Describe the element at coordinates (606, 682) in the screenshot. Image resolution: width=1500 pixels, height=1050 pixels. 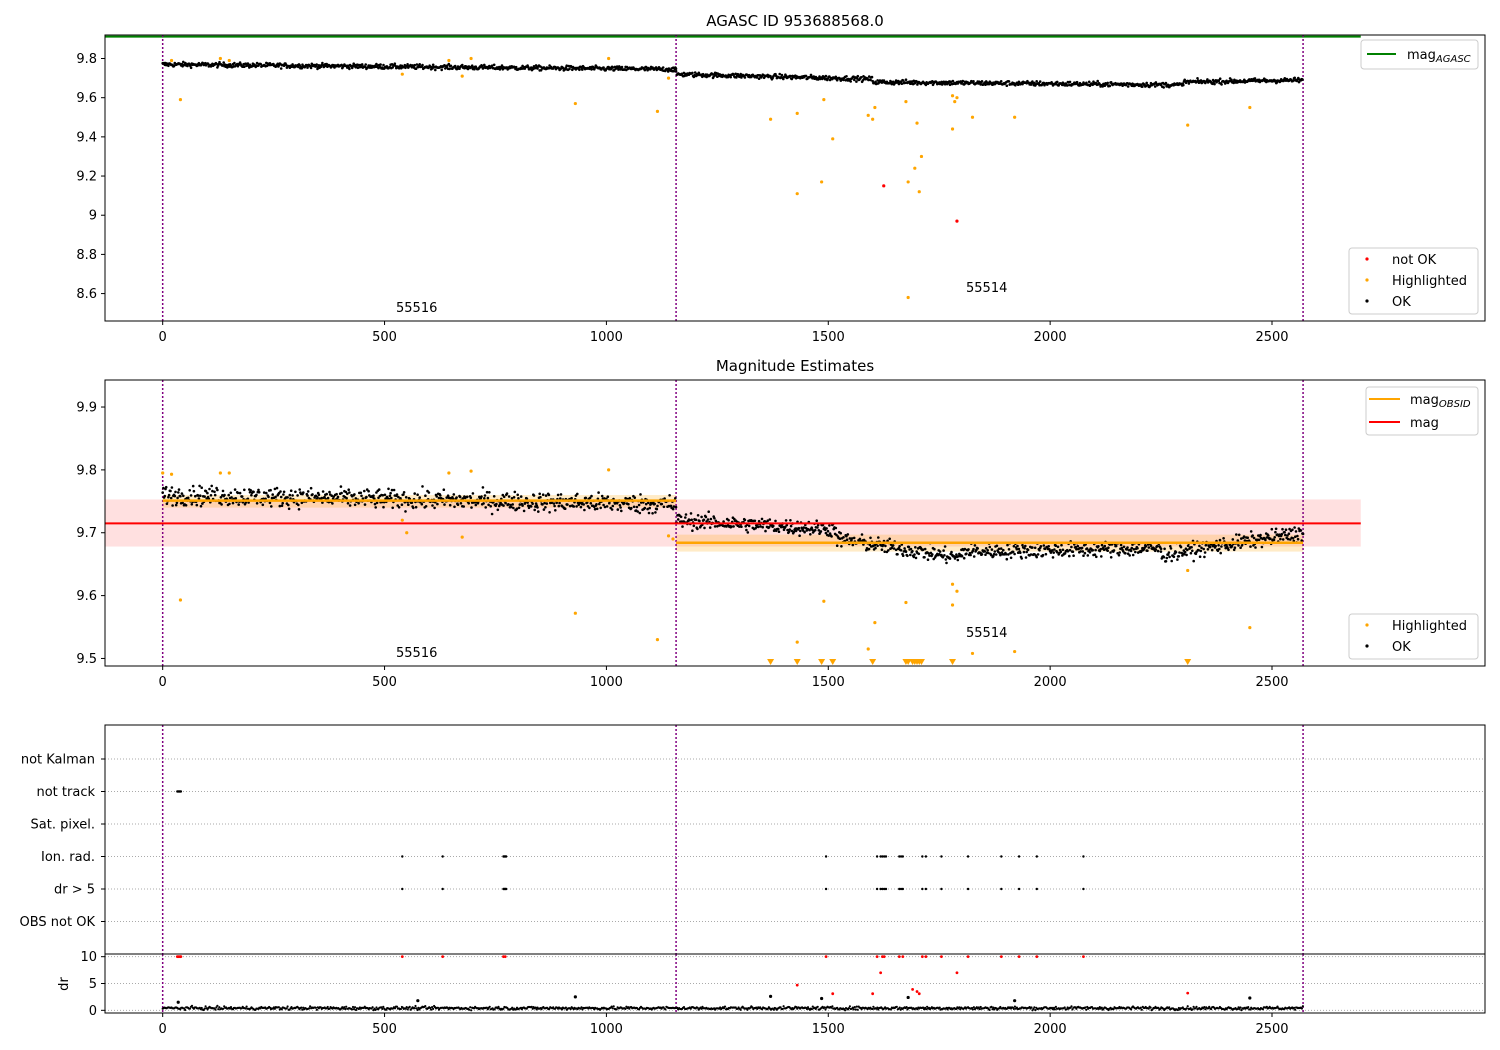
I see `x-tick-label: 1000` at that location.